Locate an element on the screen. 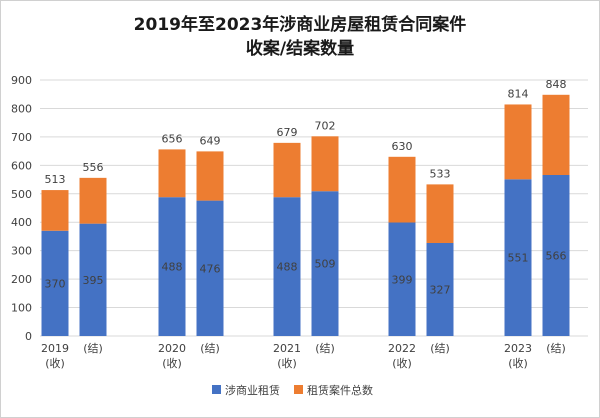 The width and height of the screenshot is (600, 418). data-label-value: 566 is located at coordinates (556, 256).